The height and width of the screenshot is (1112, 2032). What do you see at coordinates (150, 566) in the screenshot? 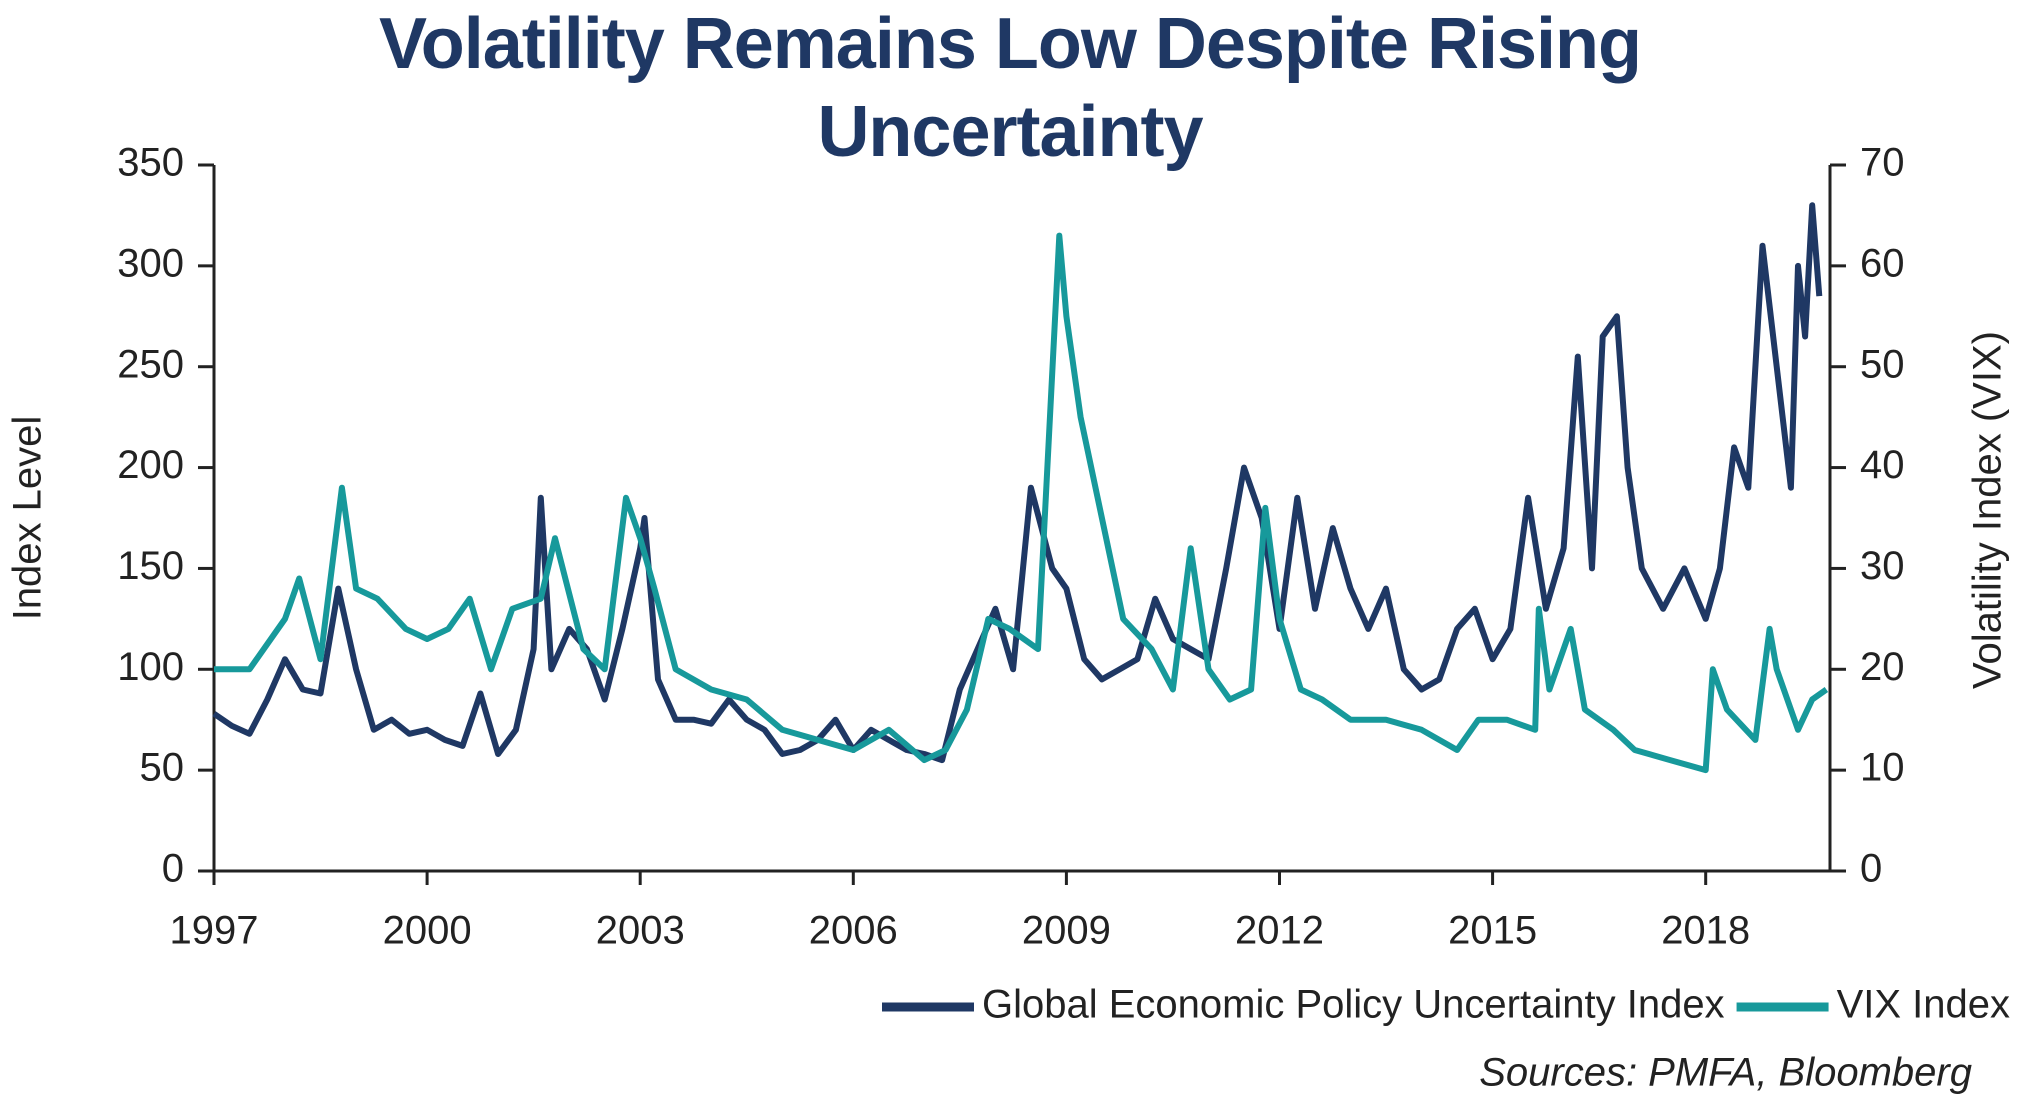
I see `y-tick-label: 150` at bounding box center [150, 566].